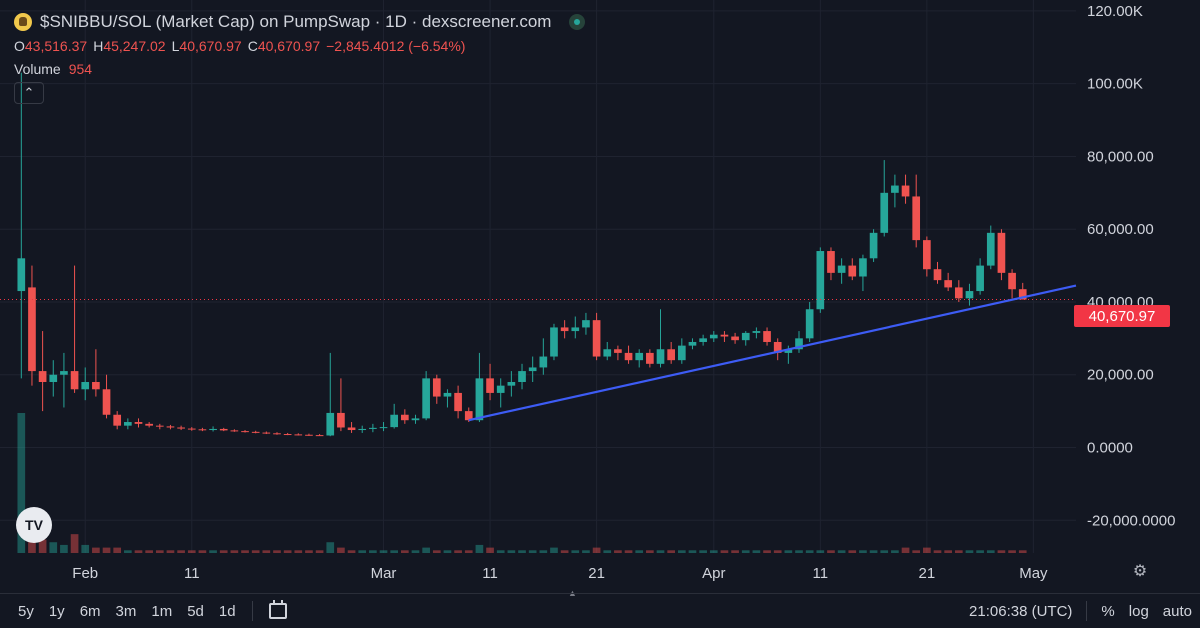 Image resolution: width=1200 pixels, height=628 pixels. I want to click on y-tick-label: 120.00K, so click(1115, 11).